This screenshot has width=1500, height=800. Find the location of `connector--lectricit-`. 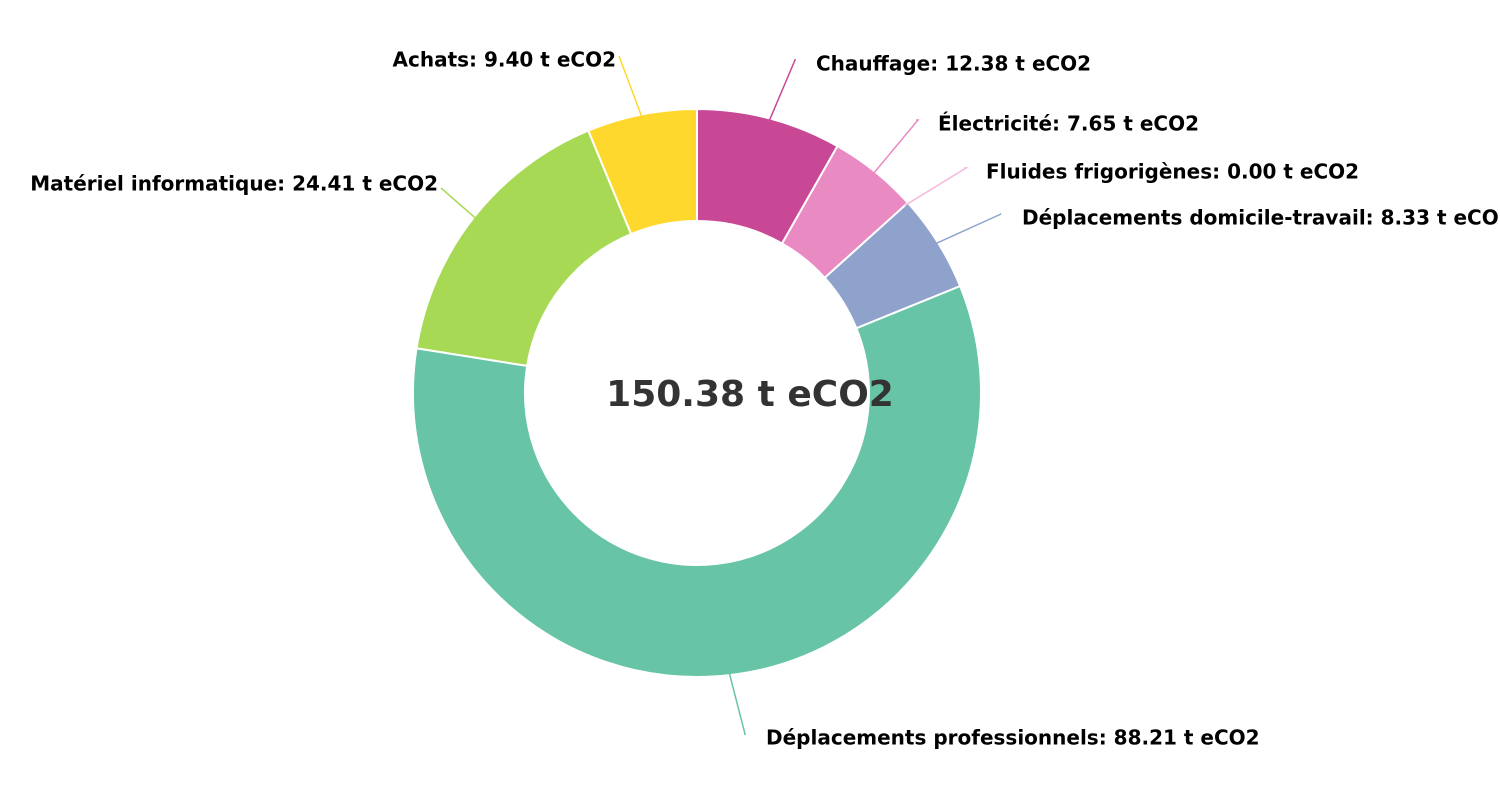

connector--lectricit- is located at coordinates (895, 147).